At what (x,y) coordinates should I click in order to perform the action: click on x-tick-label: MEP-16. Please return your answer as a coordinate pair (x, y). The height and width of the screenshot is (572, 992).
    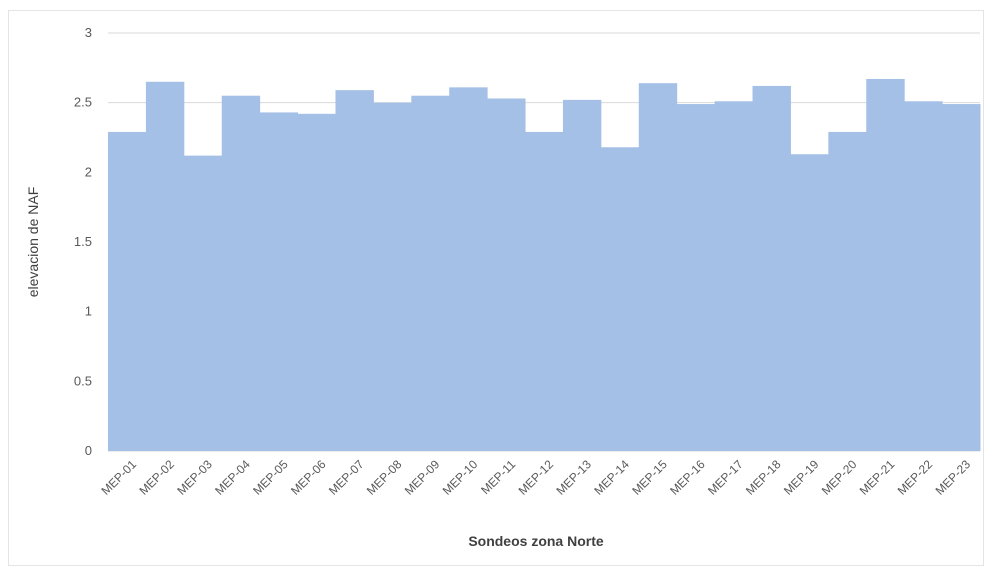
    Looking at the image, I should click on (687, 477).